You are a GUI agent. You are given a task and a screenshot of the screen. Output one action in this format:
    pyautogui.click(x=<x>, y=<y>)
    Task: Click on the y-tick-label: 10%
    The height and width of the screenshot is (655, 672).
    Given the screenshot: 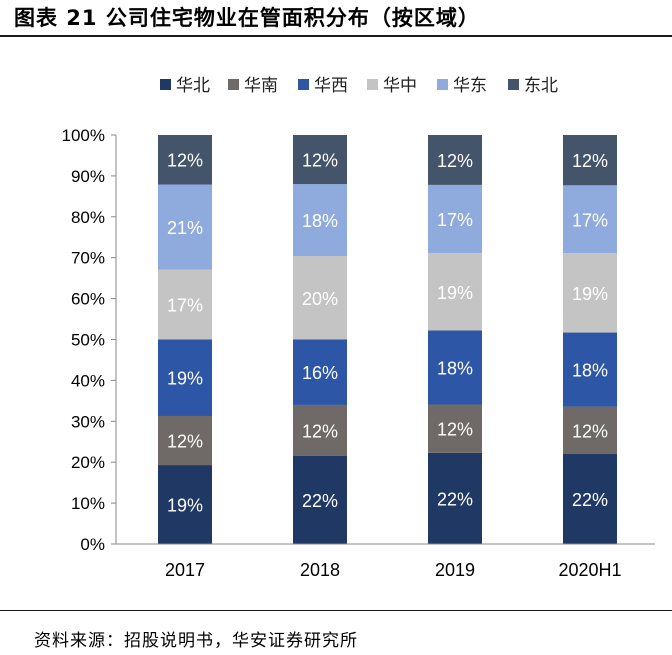 What is the action you would take?
    pyautogui.click(x=88, y=503)
    